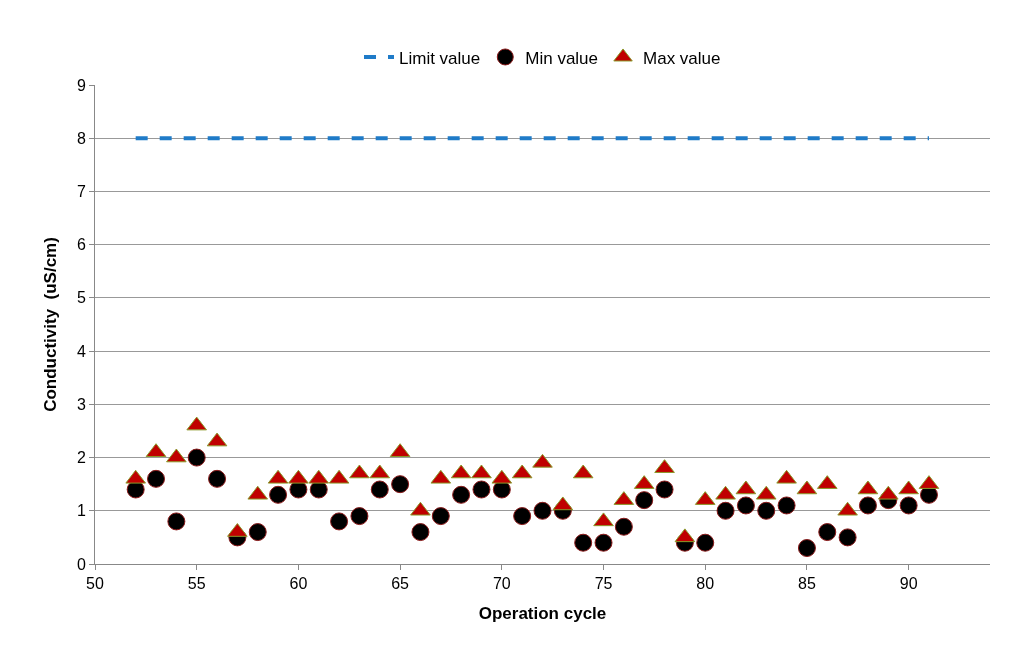 The height and width of the screenshot is (649, 1027). Describe the element at coordinates (81, 298) in the screenshot. I see `y-tick-label: 5` at that location.